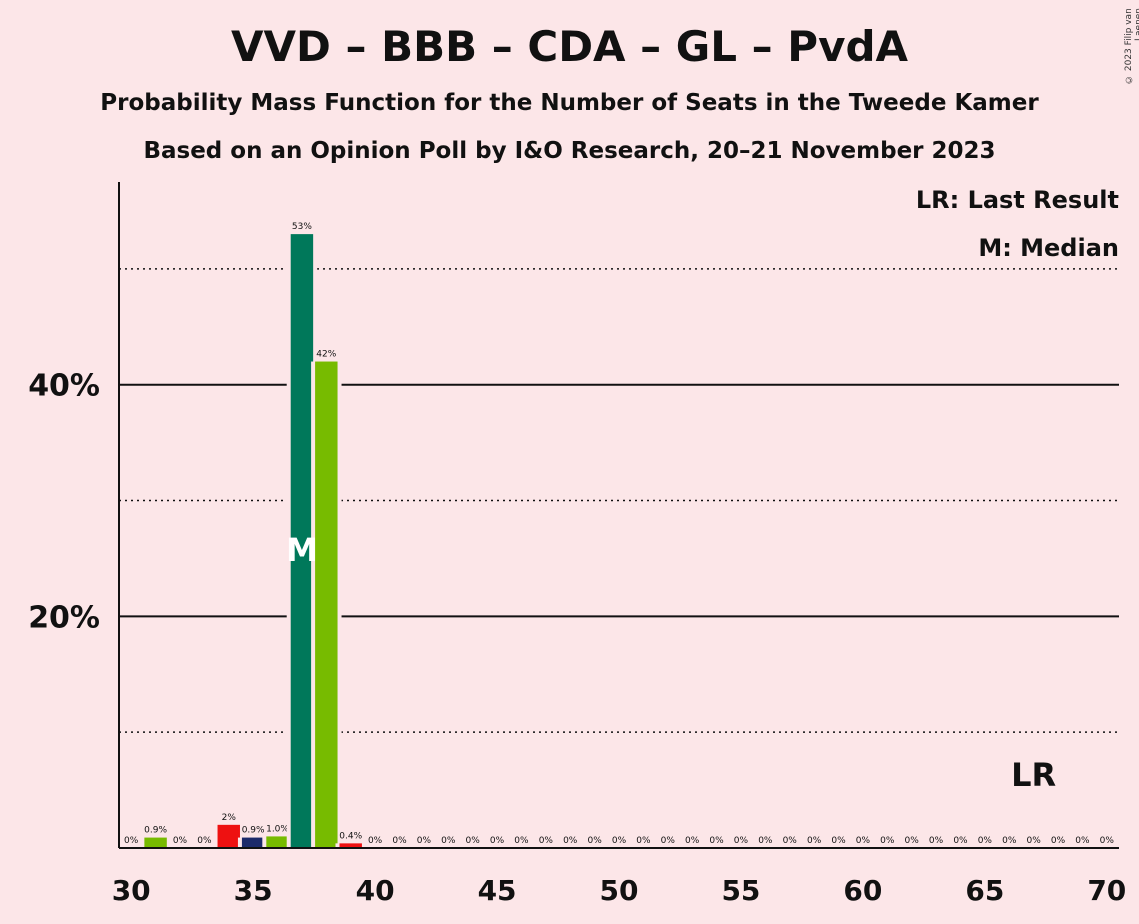  What do you see at coordinates (302, 227) in the screenshot?
I see `bar-label: 53%` at bounding box center [302, 227].